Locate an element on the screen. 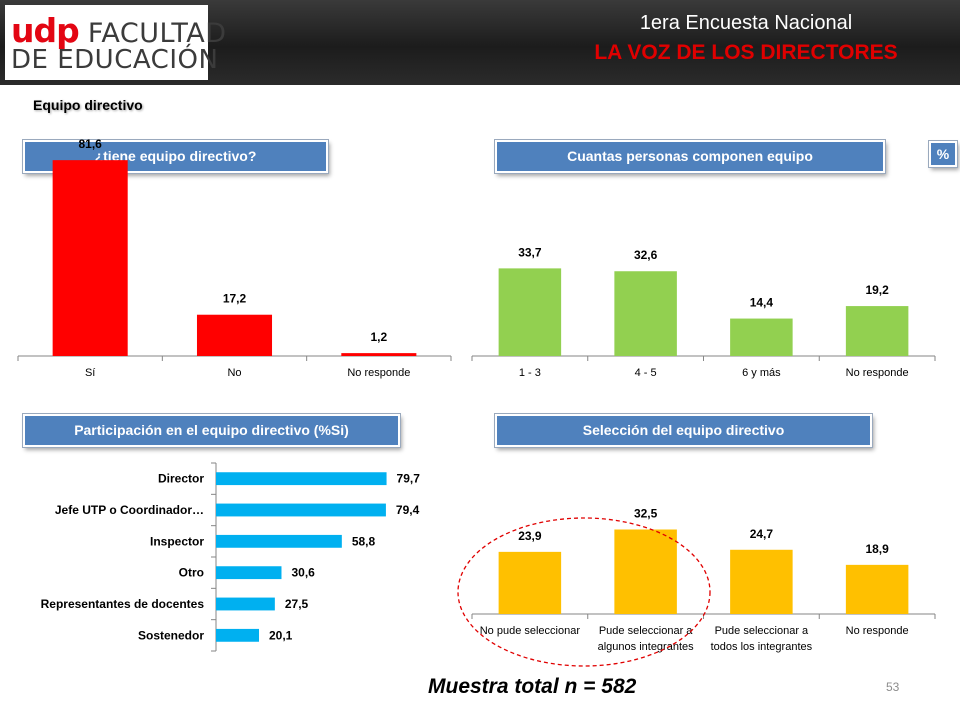 Image resolution: width=960 pixels, height=720 pixels. chart-4-data-label: 32,5 is located at coordinates (646, 514).